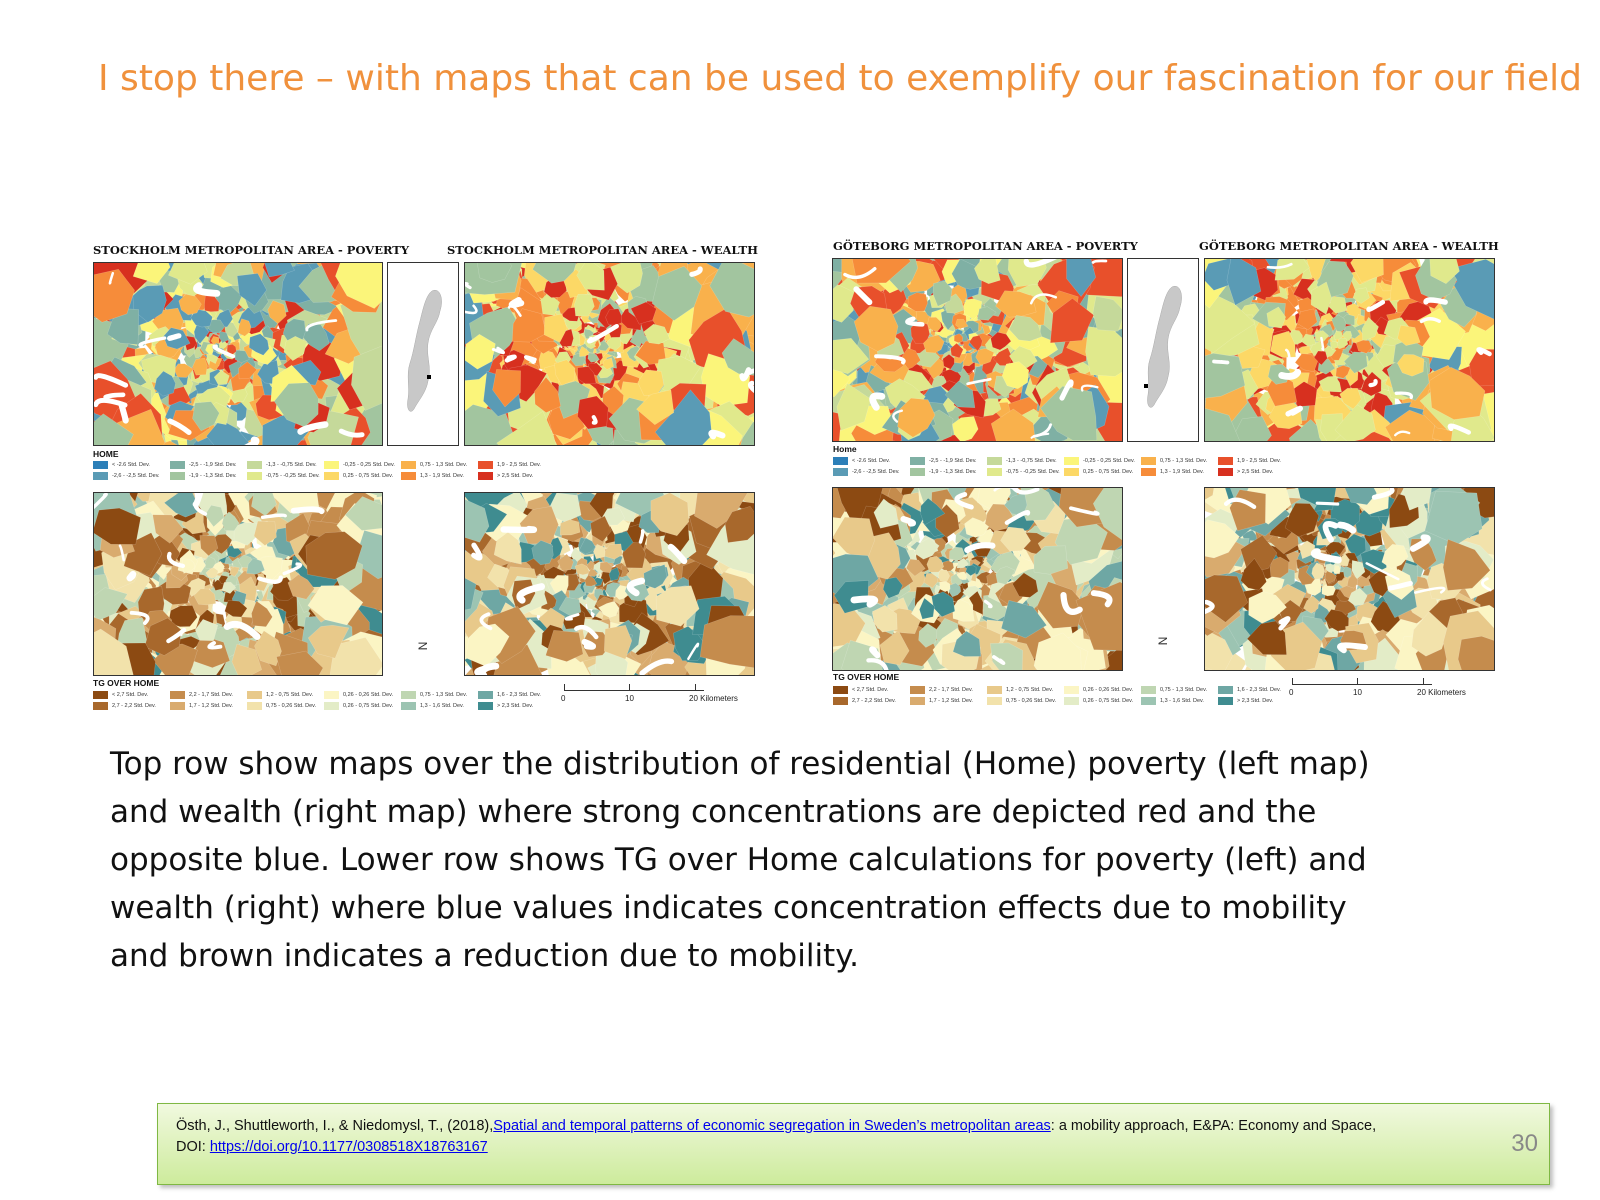 The height and width of the screenshot is (1200, 1600). I want to click on legend-item: 1,7 - 1,2 Std. Dev., so click(948, 701).